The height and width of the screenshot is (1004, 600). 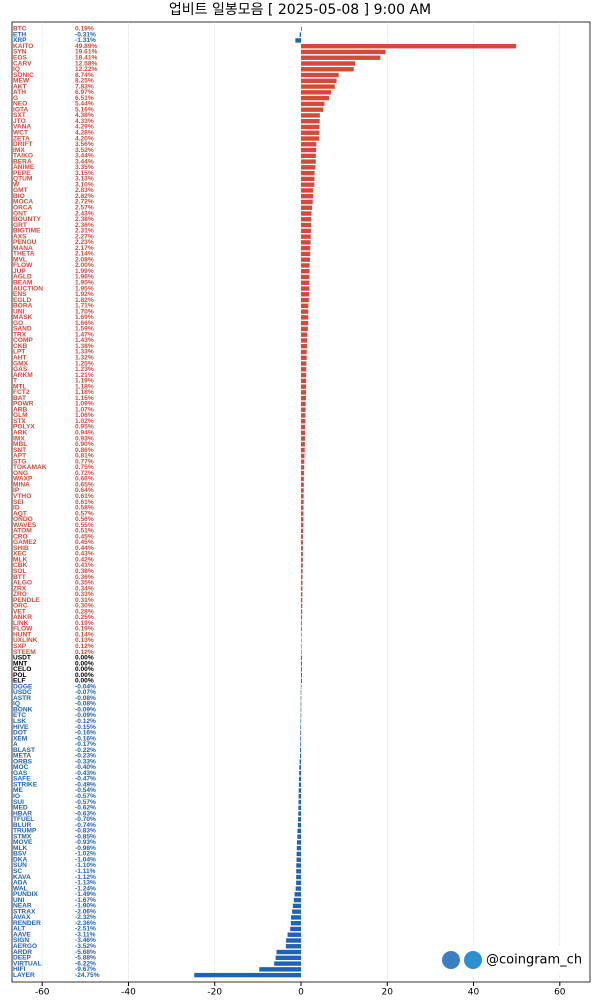 What do you see at coordinates (20, 859) in the screenshot?
I see `category-label: DKA` at bounding box center [20, 859].